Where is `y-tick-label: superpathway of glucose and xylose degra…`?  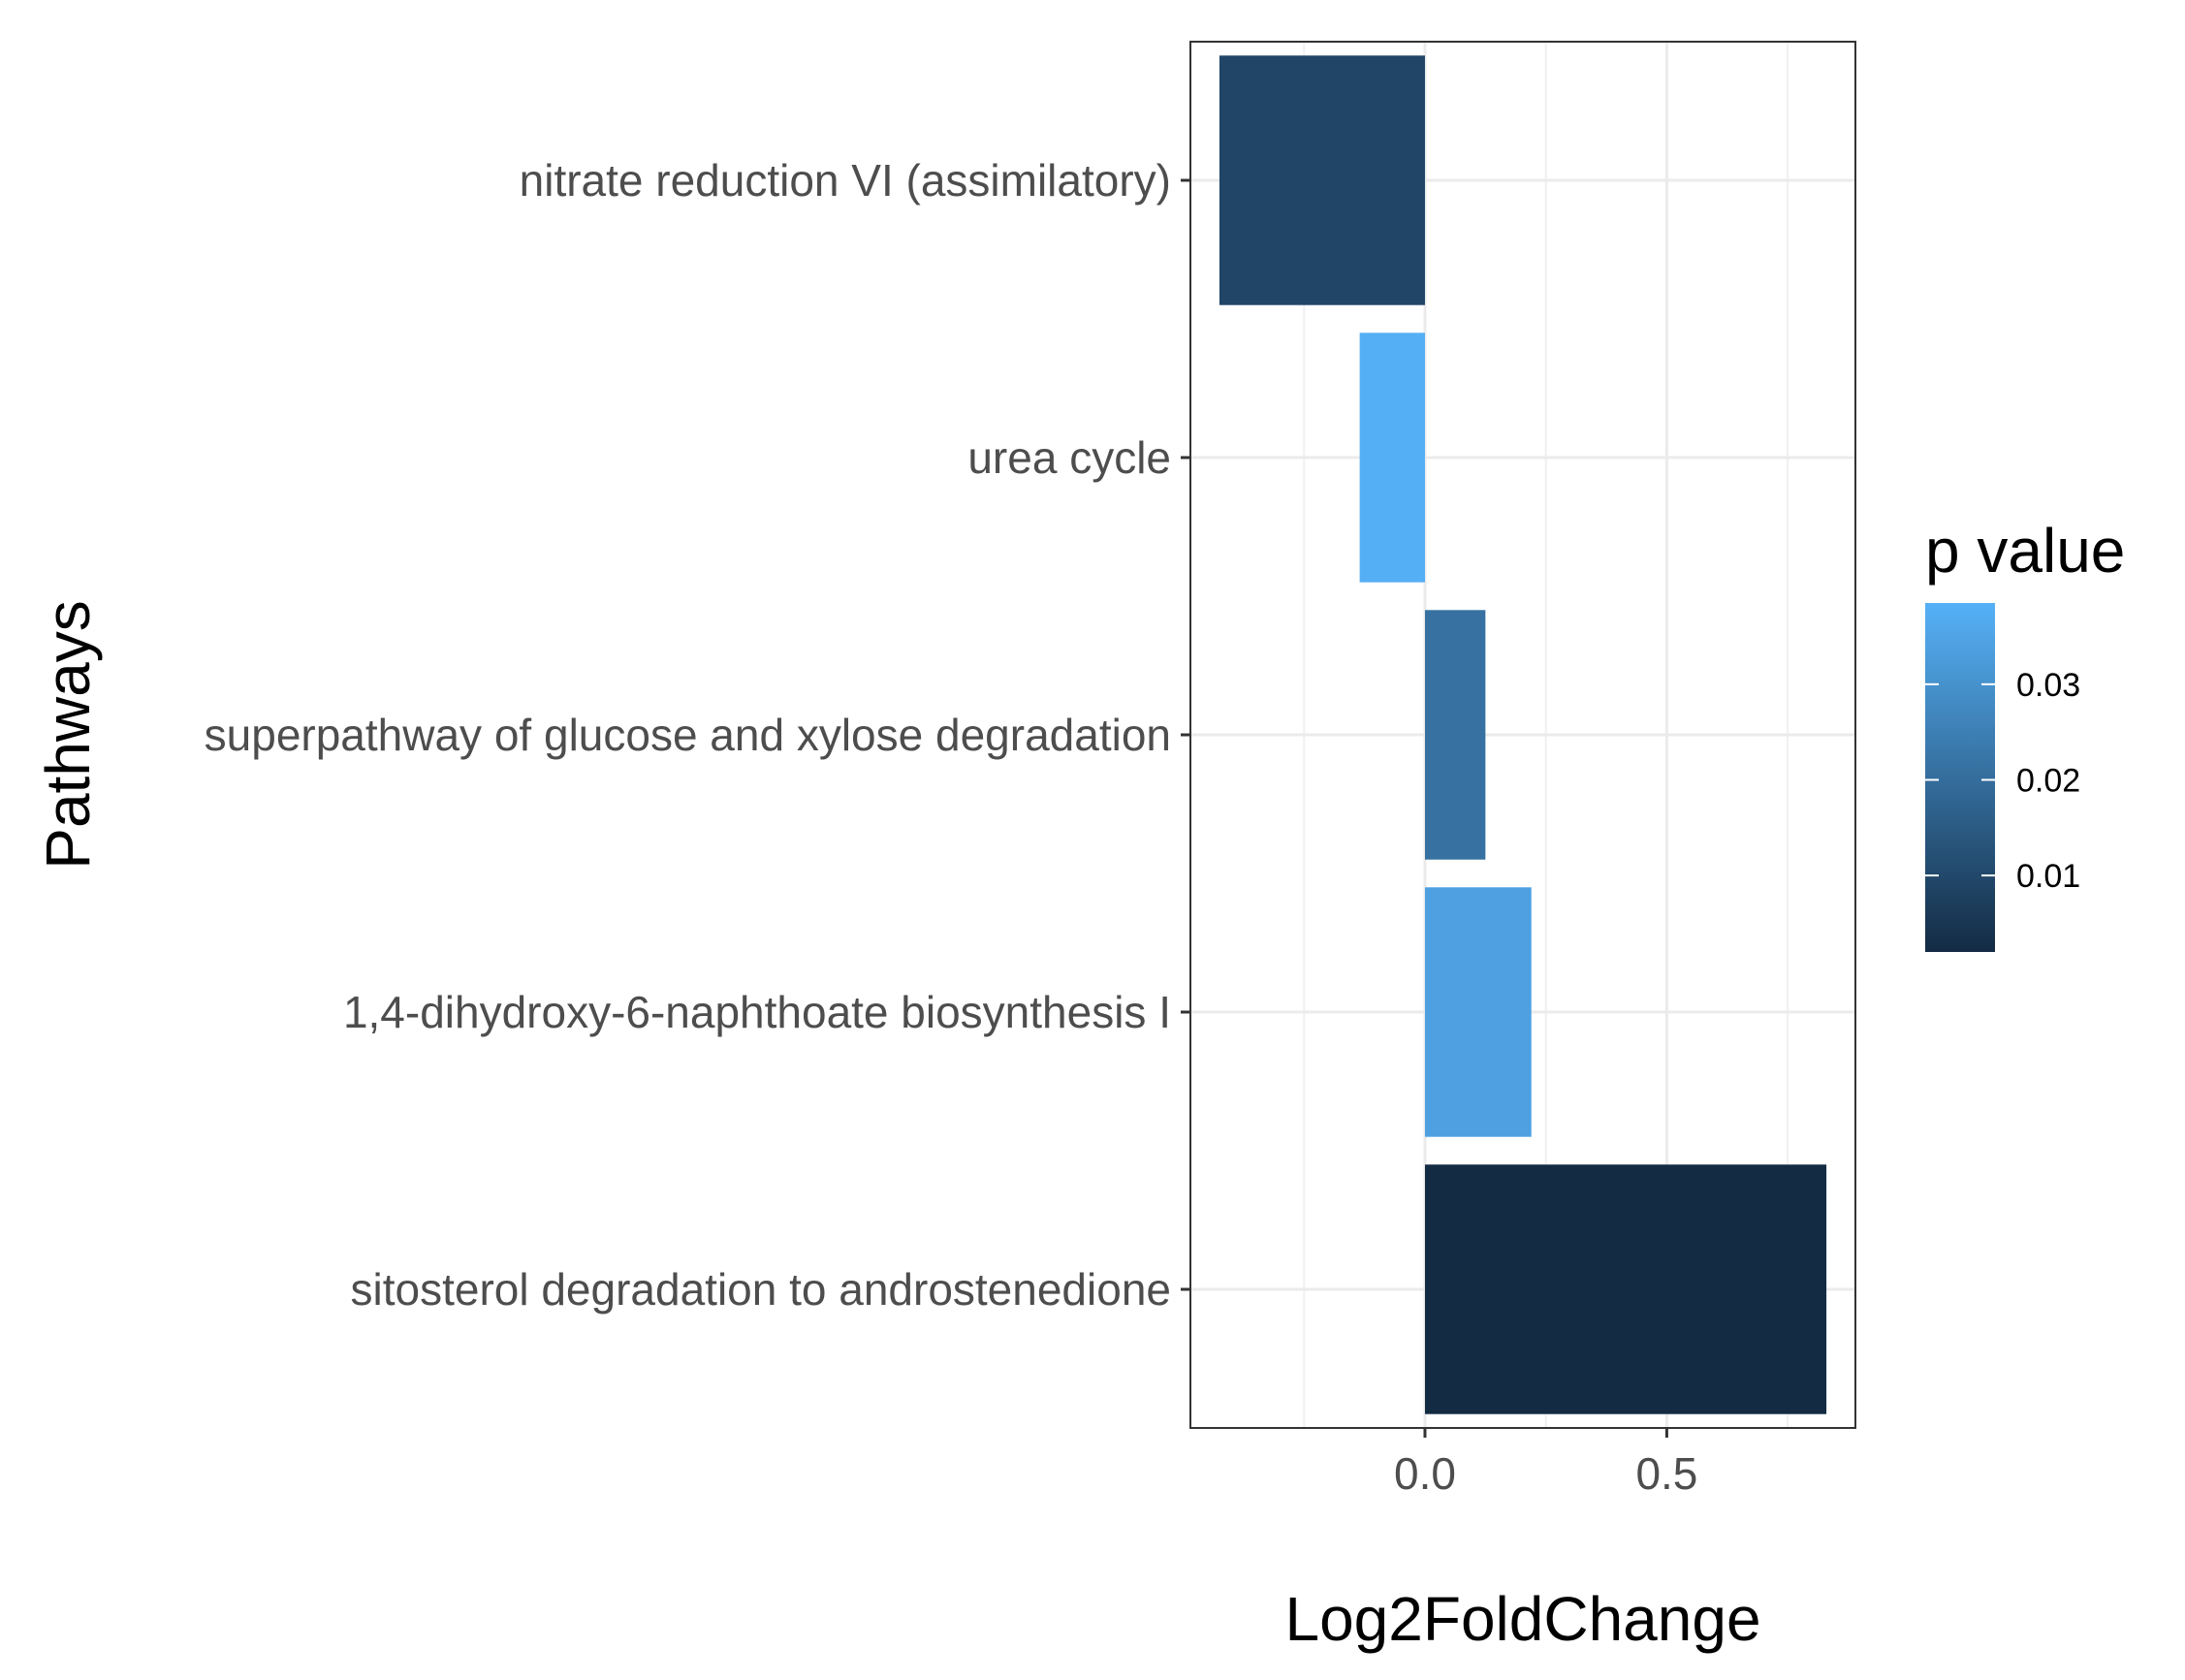
y-tick-label: superpathway of glucose and xylose degra… is located at coordinates (688, 735).